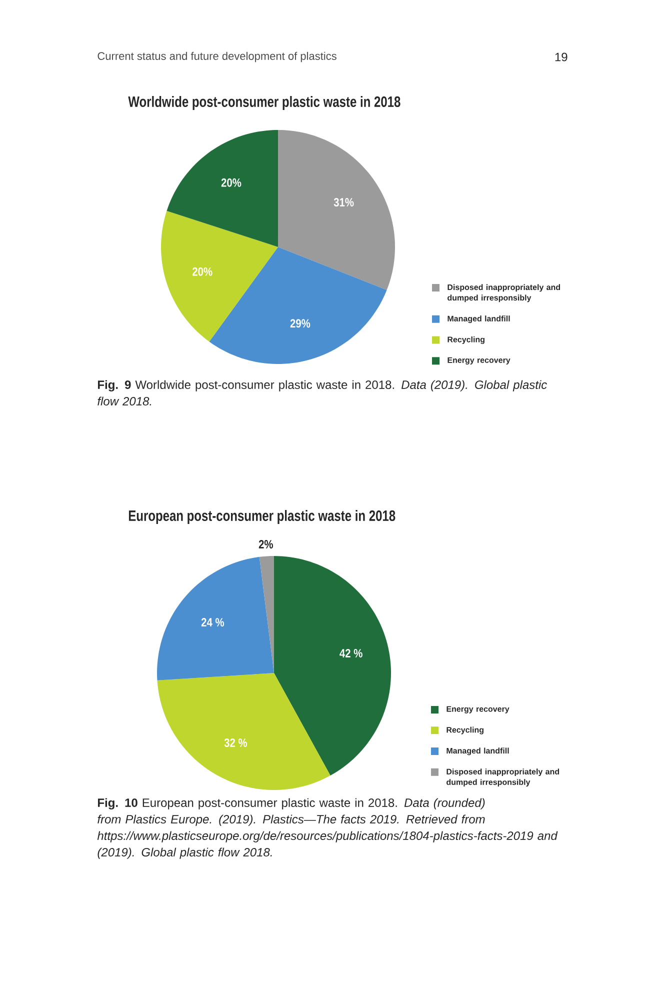 The image size is (666, 1000). I want to click on data-label: 42 %, so click(351, 653).